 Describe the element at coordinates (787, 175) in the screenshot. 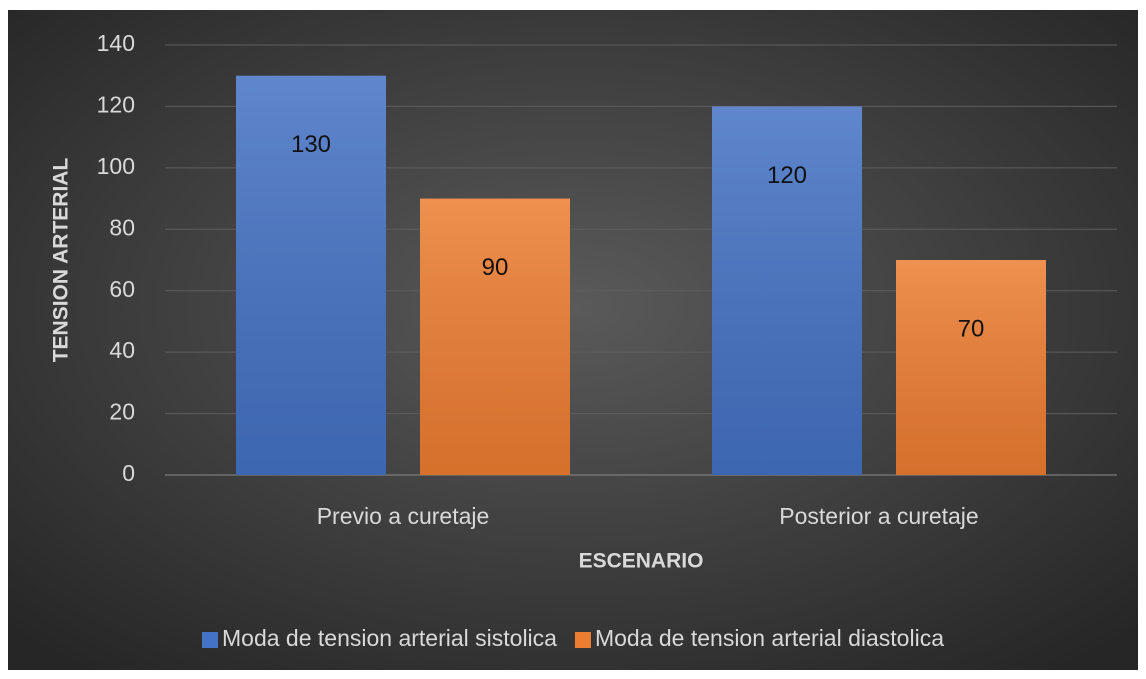

I see `data-label: 120` at that location.